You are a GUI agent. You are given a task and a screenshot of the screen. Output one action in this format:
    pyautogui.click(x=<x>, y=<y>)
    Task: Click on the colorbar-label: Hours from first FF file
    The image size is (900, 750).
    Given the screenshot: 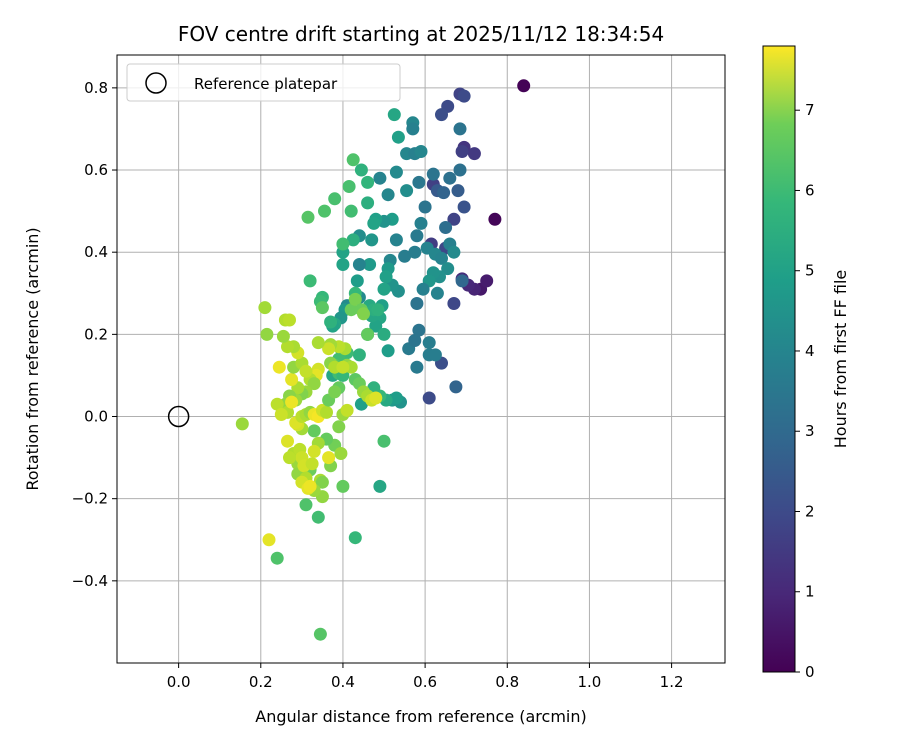 What is the action you would take?
    pyautogui.click(x=840, y=359)
    